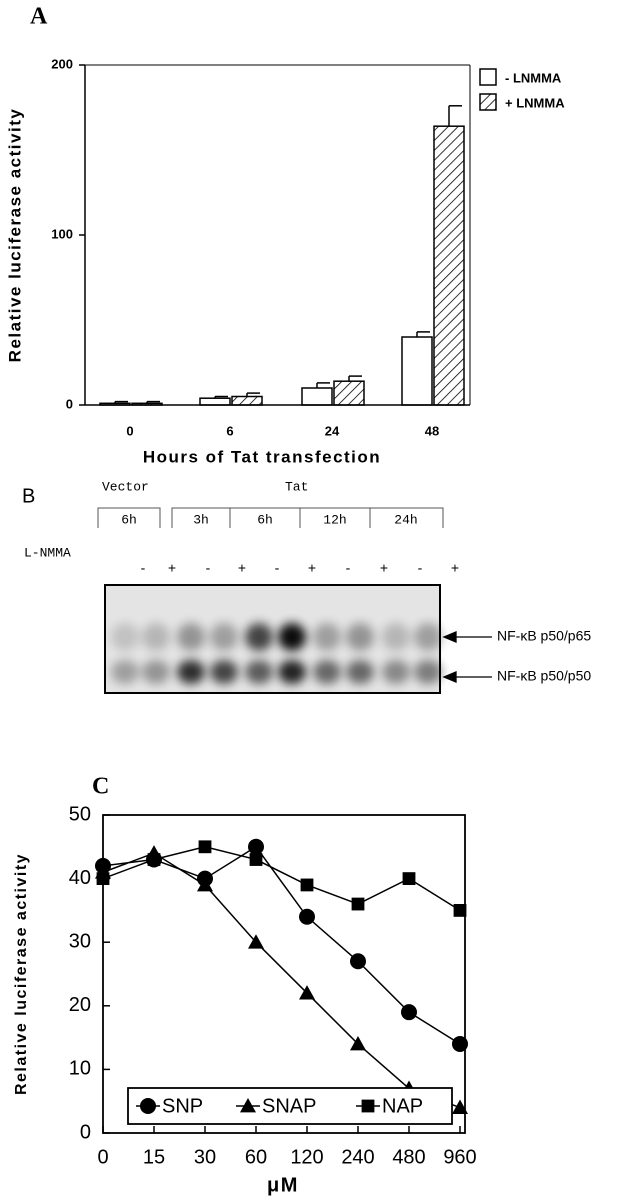 Image resolution: width=632 pixels, height=1200 pixels. I want to click on x-tick-label: 24, so click(332, 430).